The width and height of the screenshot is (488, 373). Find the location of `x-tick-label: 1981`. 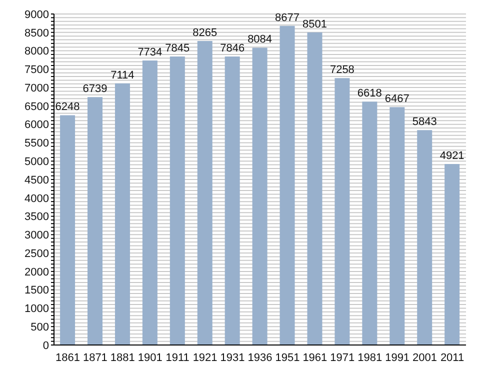

x-tick-label: 1981 is located at coordinates (370, 358).